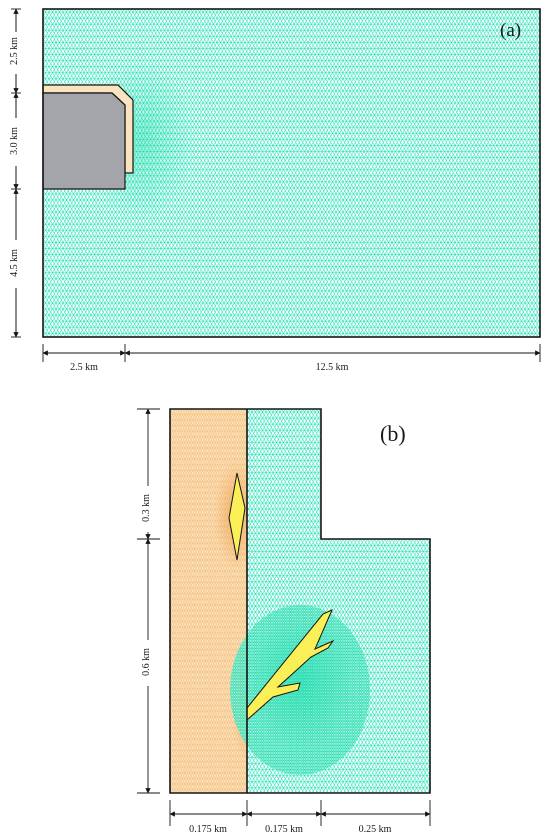 The height and width of the screenshot is (840, 550). What do you see at coordinates (14, 51) in the screenshot?
I see `dim-a-top: 2.5 km` at bounding box center [14, 51].